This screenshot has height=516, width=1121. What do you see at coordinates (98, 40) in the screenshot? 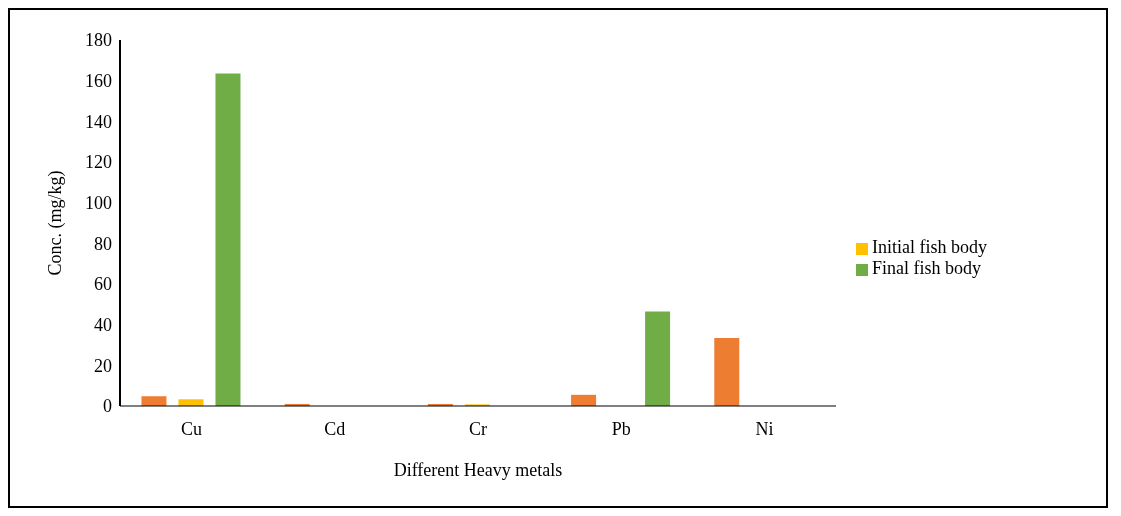
I see `y-tick-label: 180` at bounding box center [98, 40].